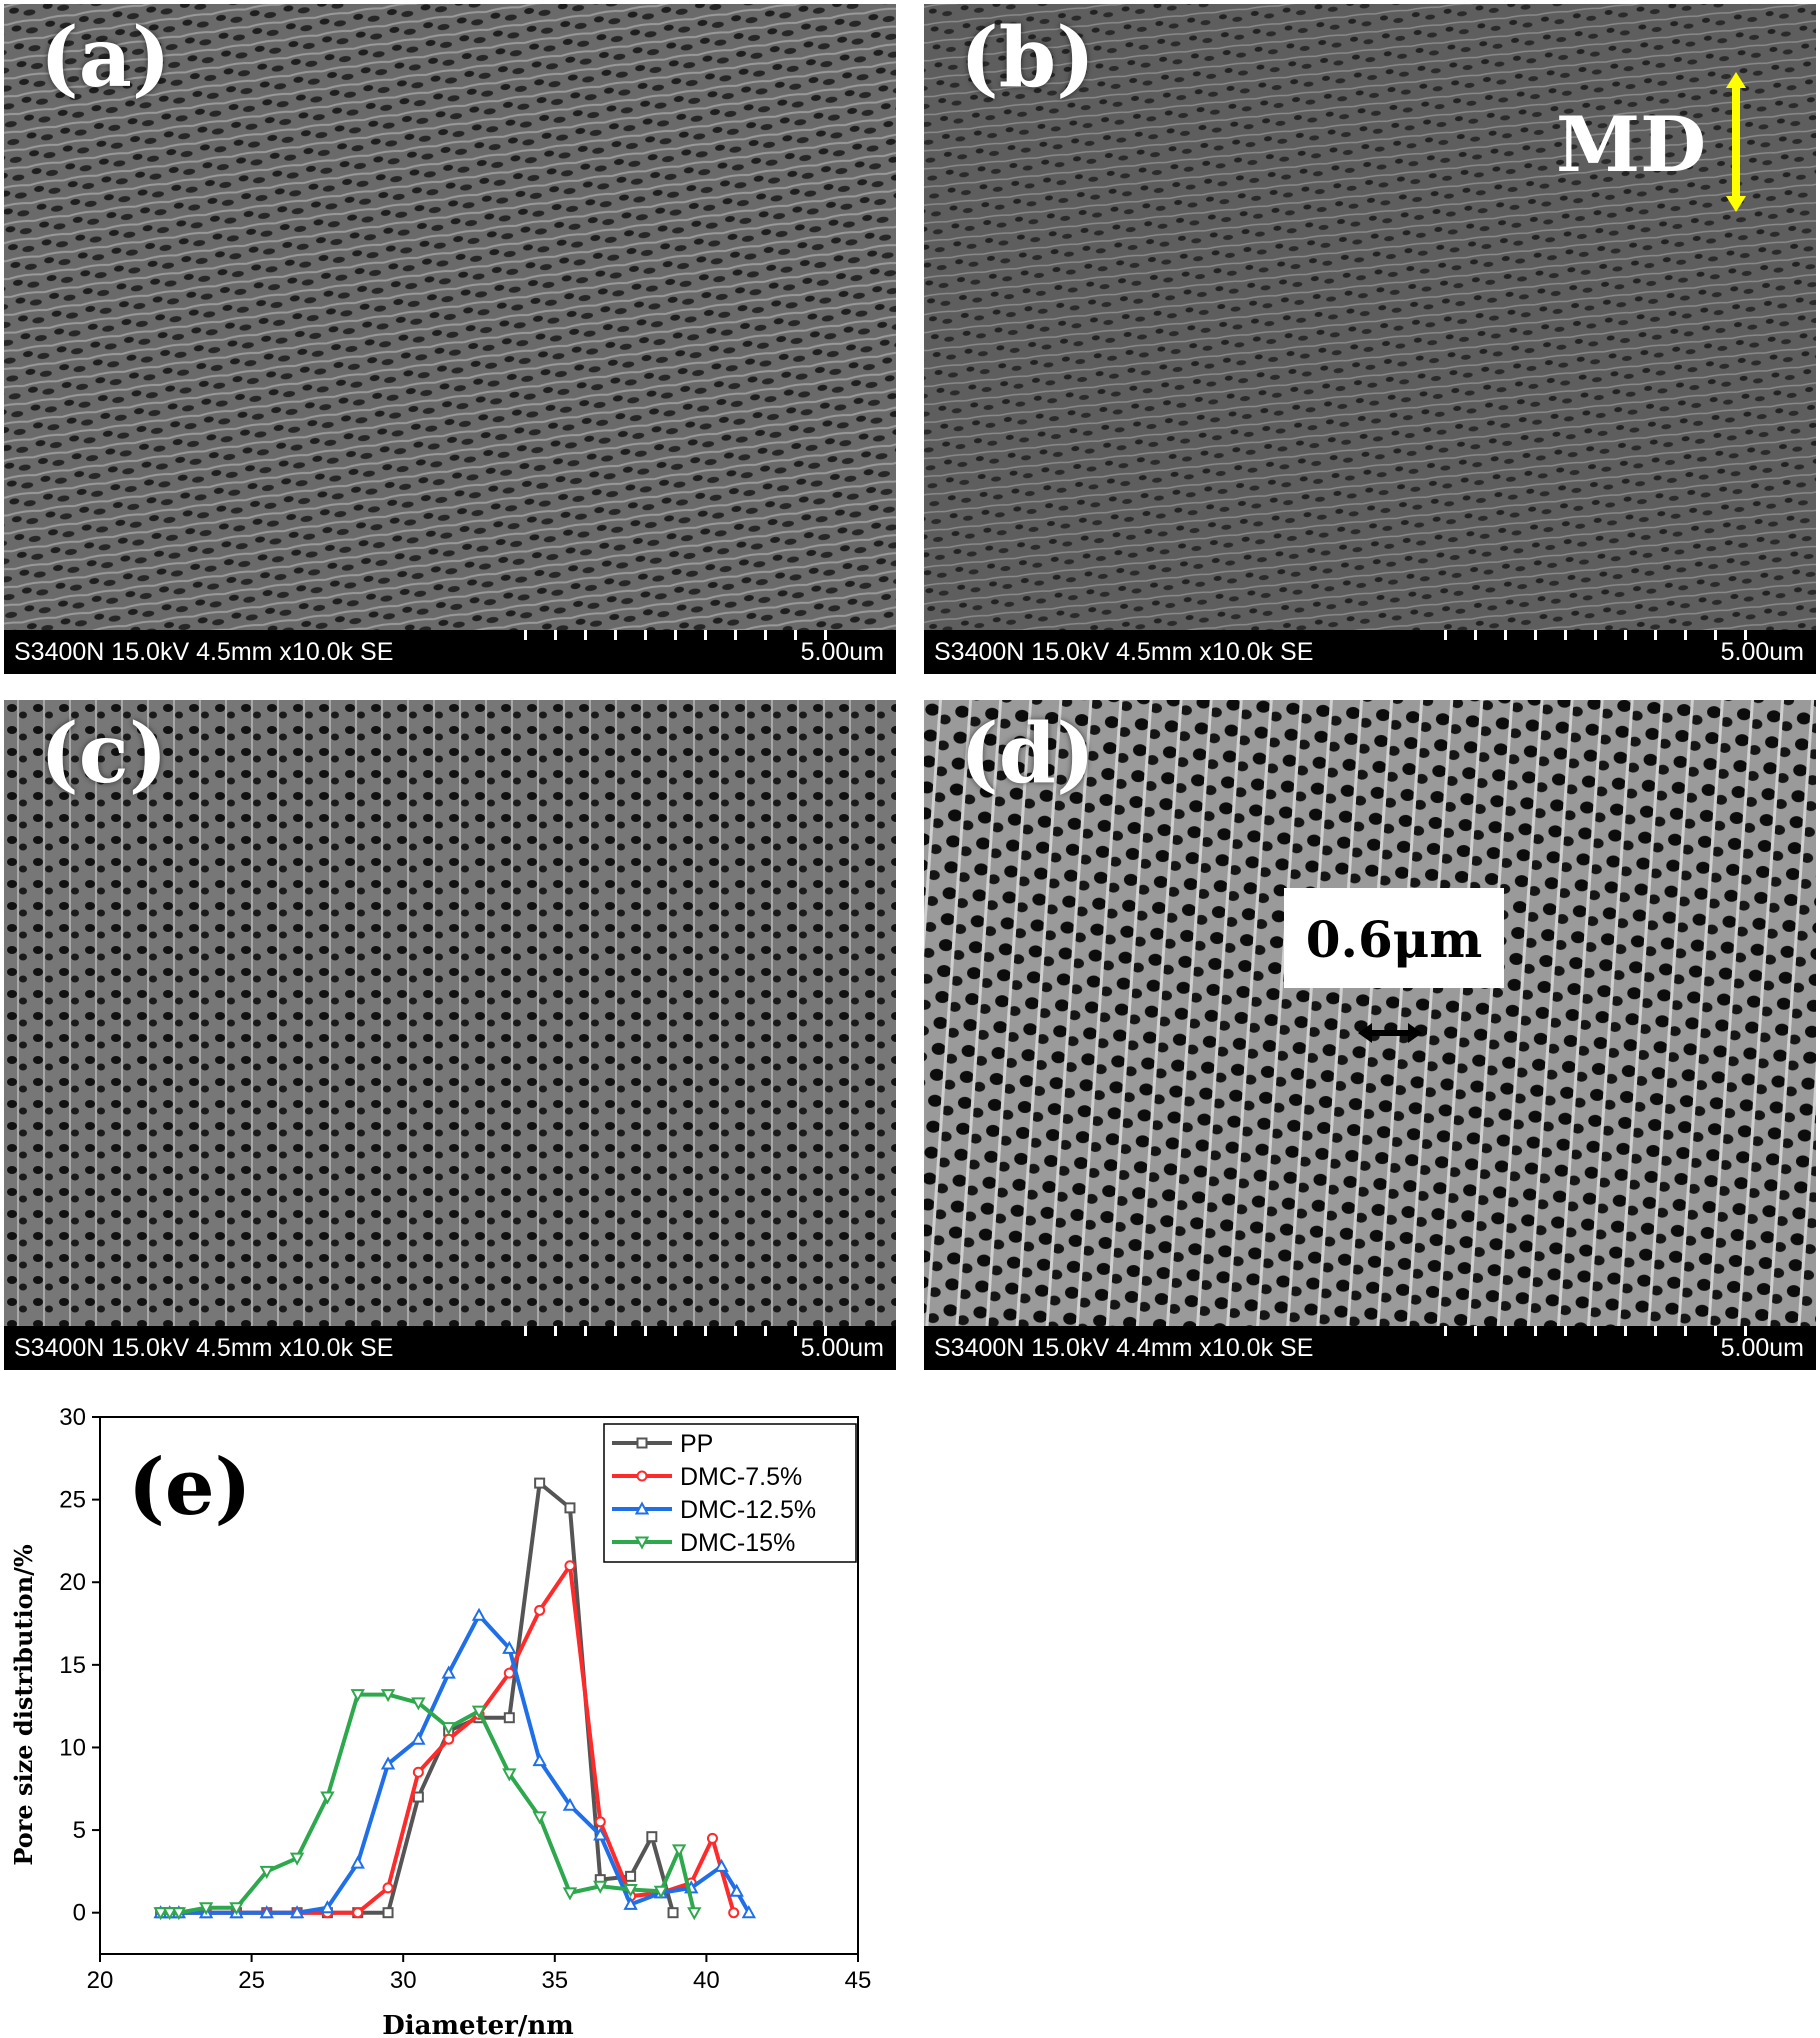 This screenshot has width=1820, height=2038. What do you see at coordinates (1027, 754) in the screenshot?
I see `panel-label-d: (d)` at bounding box center [1027, 754].